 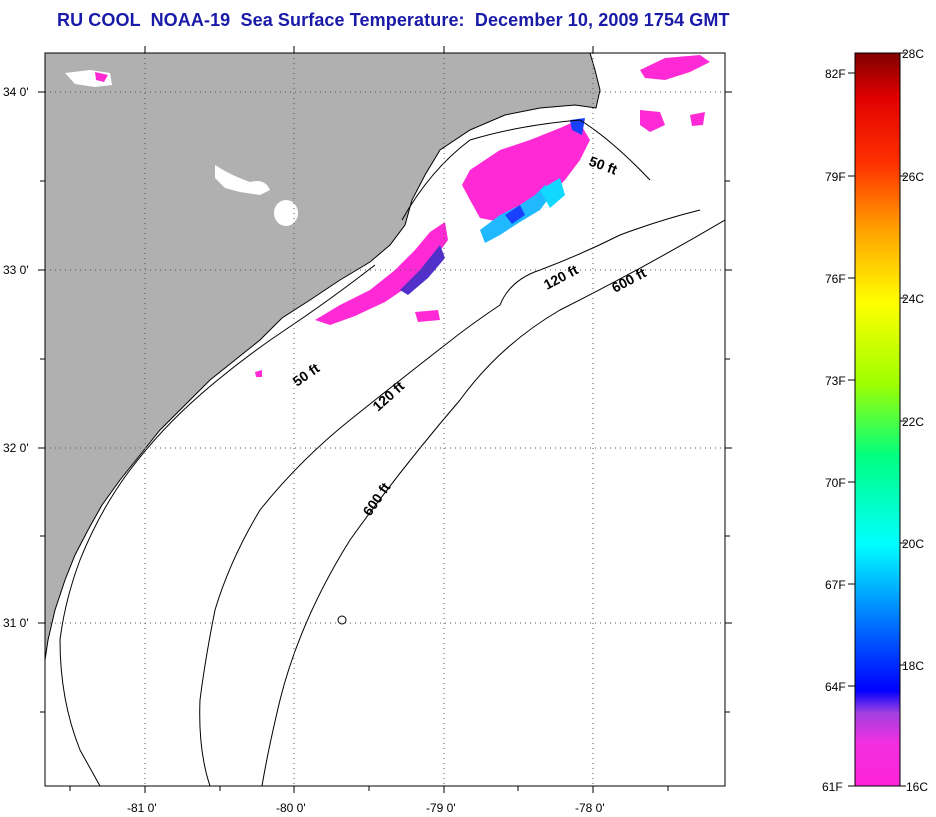 I want to click on lat-tick-32: 32 0', so click(x=16, y=448).